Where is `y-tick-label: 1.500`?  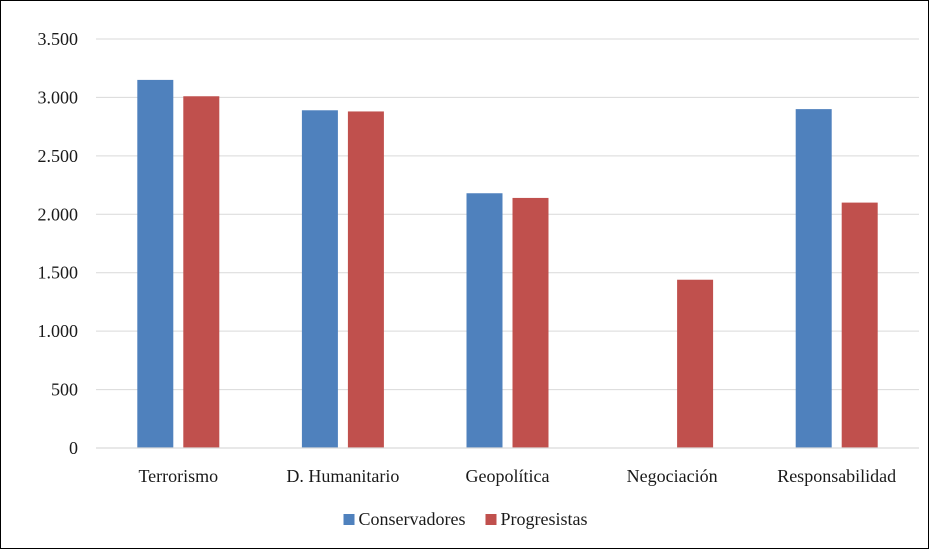
y-tick-label: 1.500 is located at coordinates (58, 273).